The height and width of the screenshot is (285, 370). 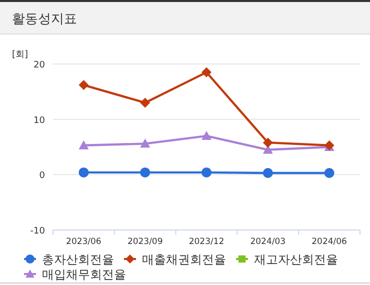 I want to click on legend-label: 재고자산회전율, so click(x=296, y=259).